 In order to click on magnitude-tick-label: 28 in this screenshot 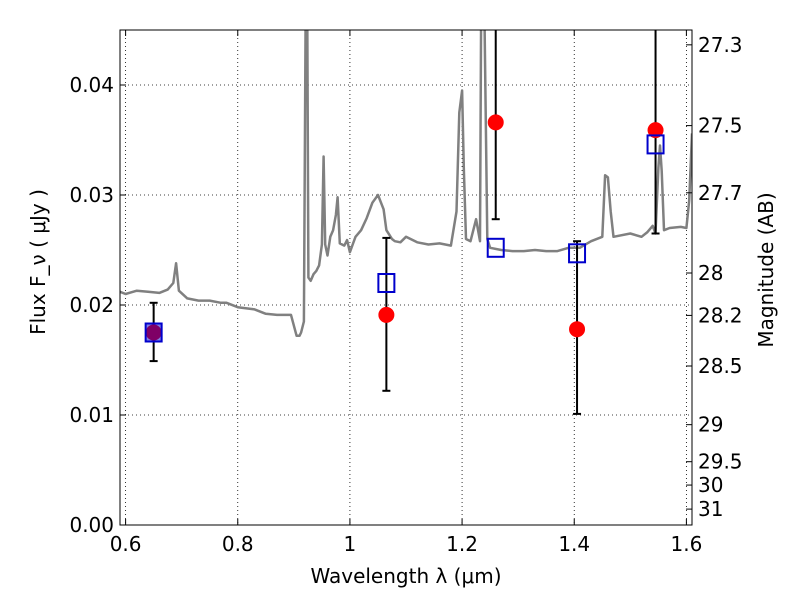, I will do `click(710, 273)`.